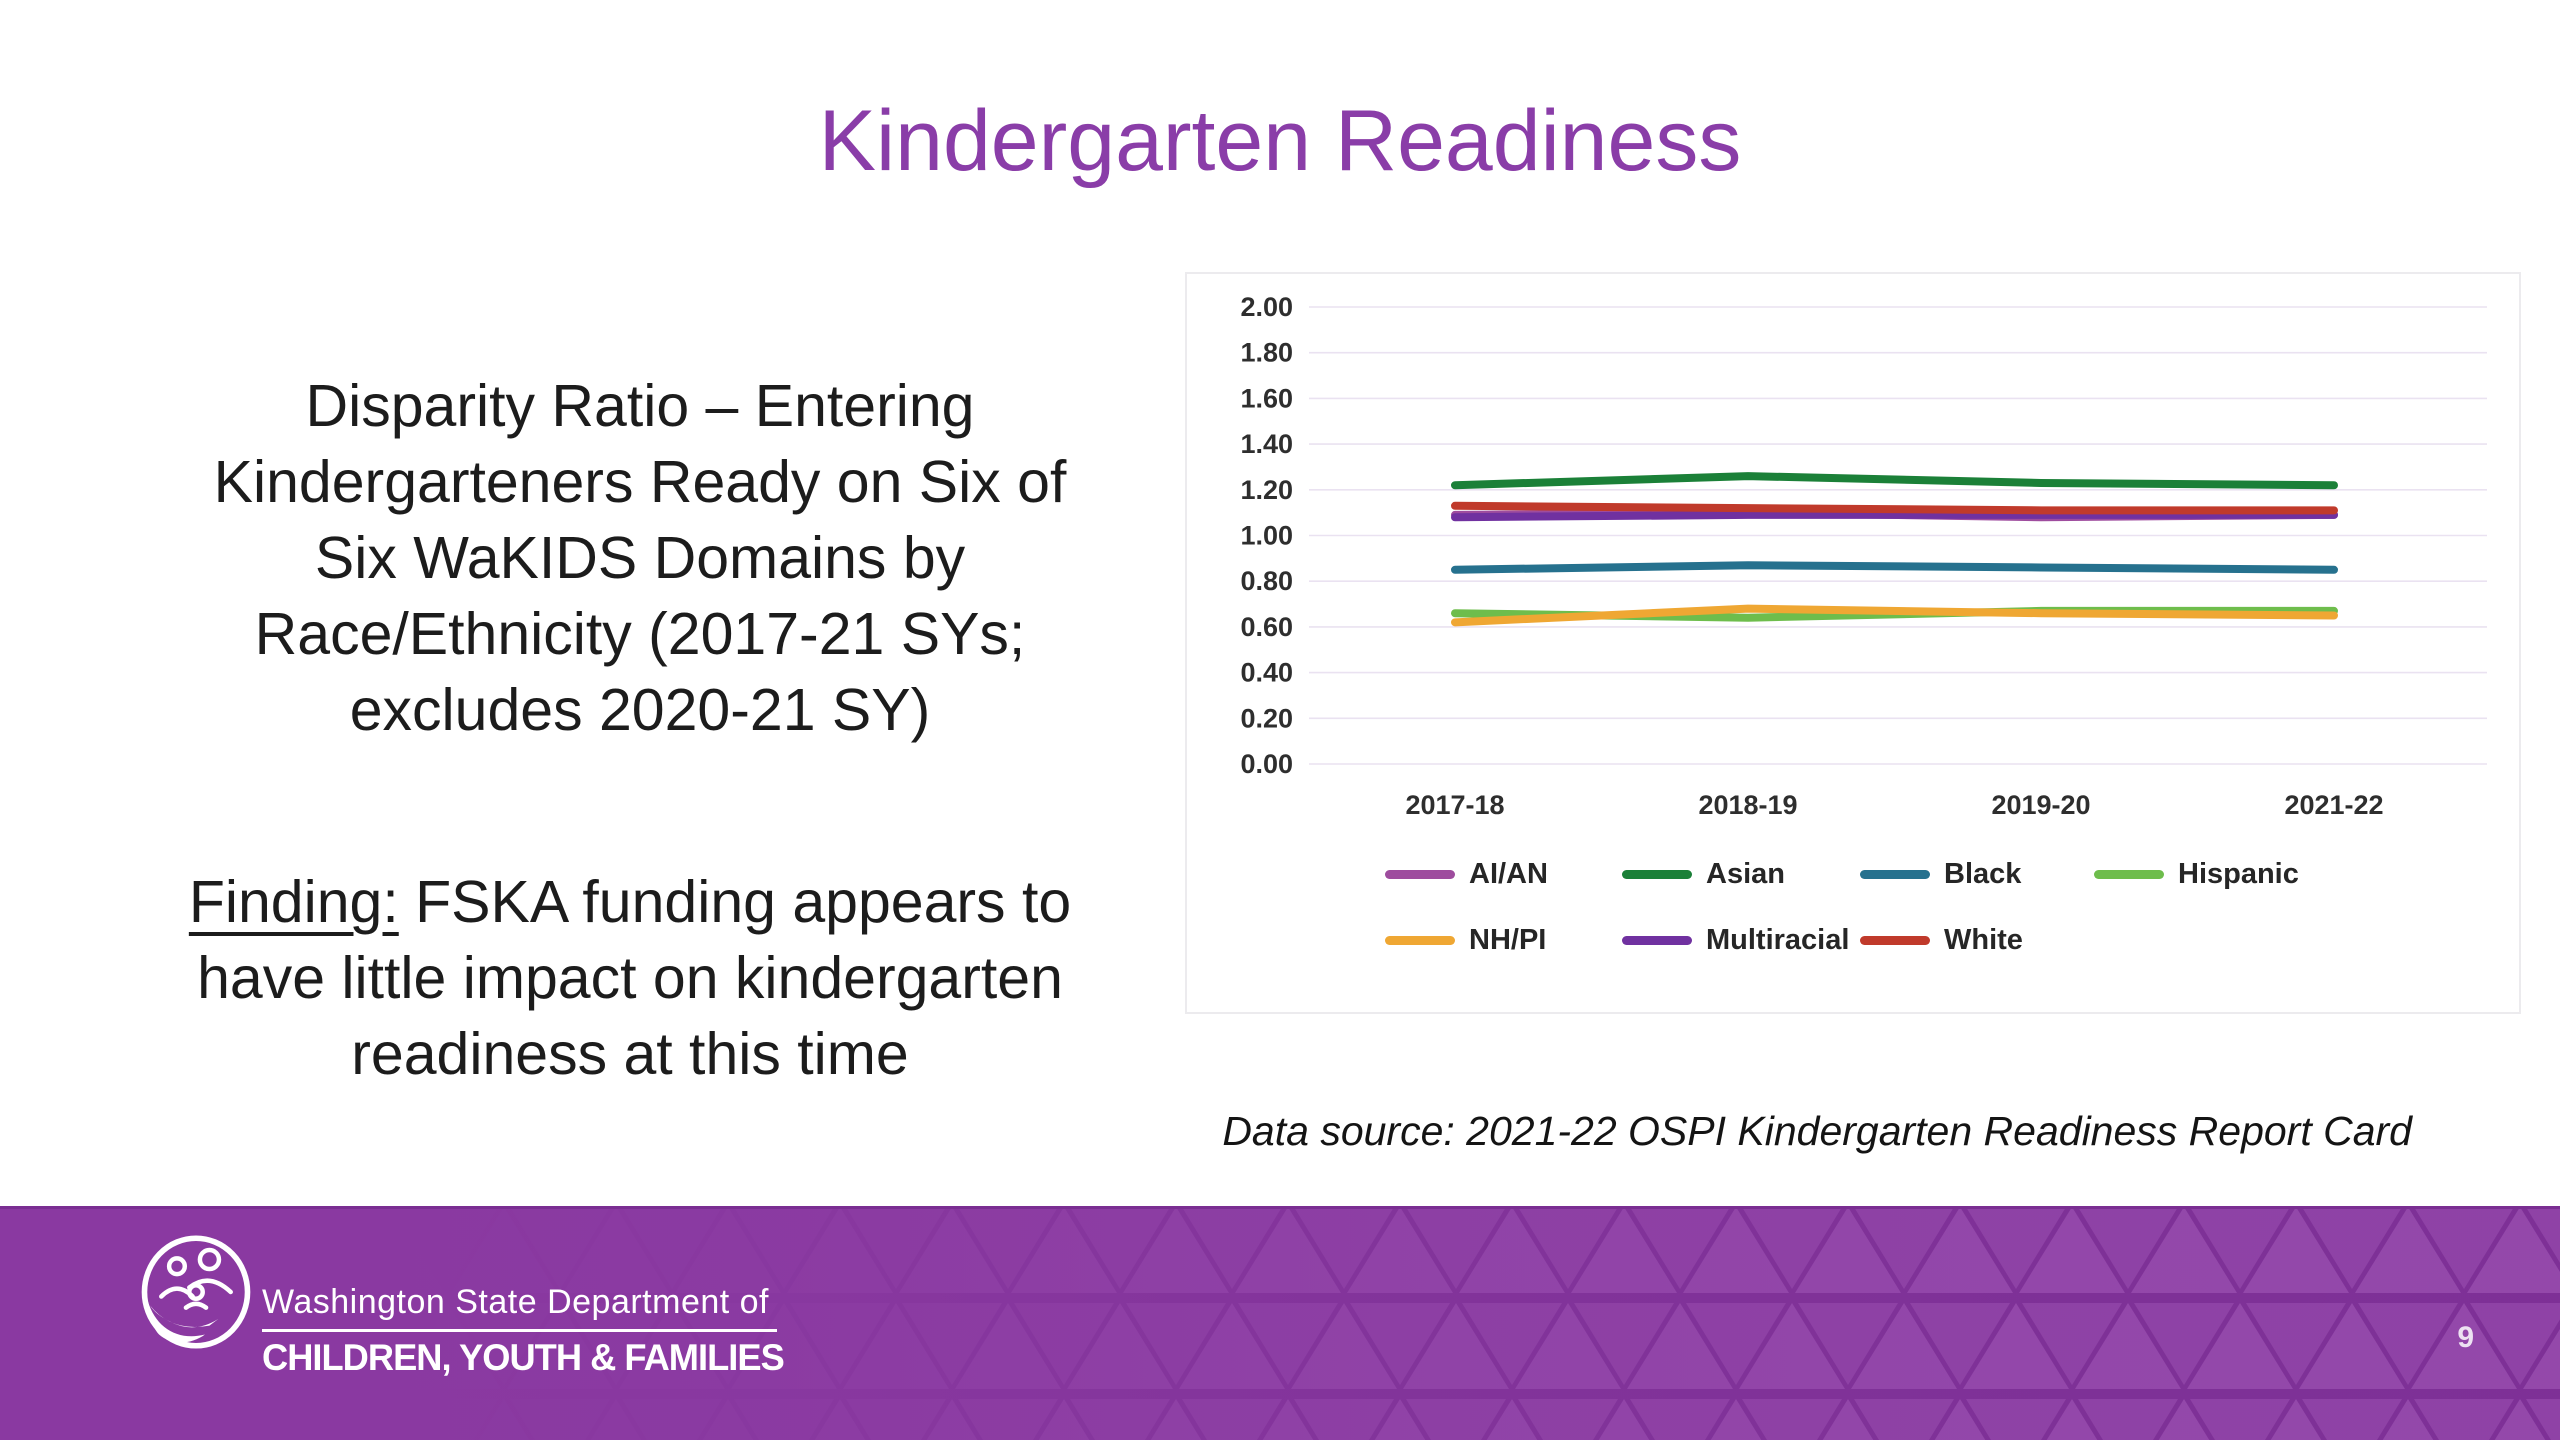 This screenshot has width=2560, height=1440. I want to click on y-axis-tick-label: 0.40, so click(1266, 673).